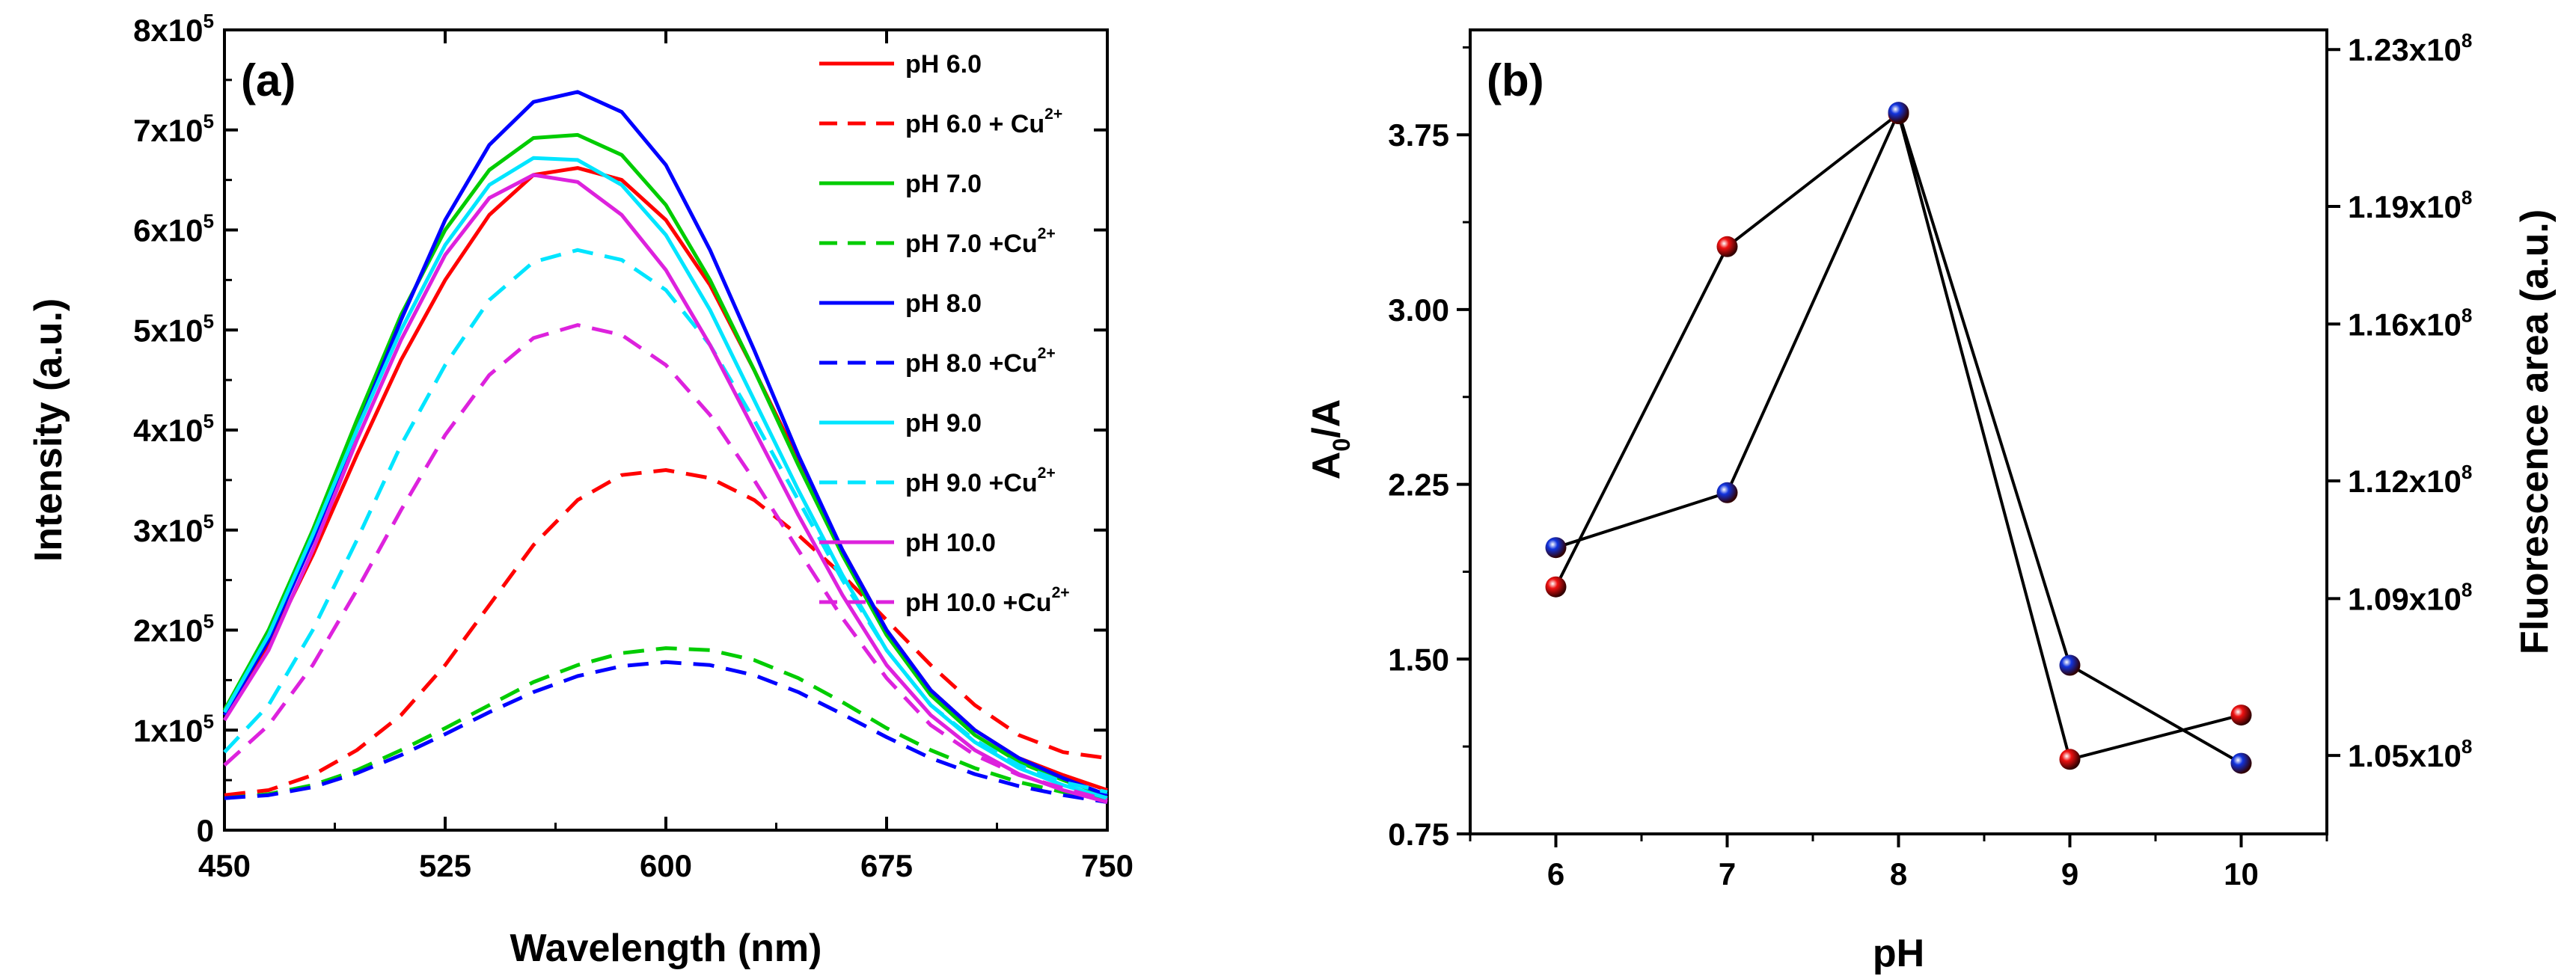 This screenshot has width=2576, height=976. Describe the element at coordinates (168, 430) in the screenshot. I see `y-tick-label-a-part-0: 4x10` at that location.